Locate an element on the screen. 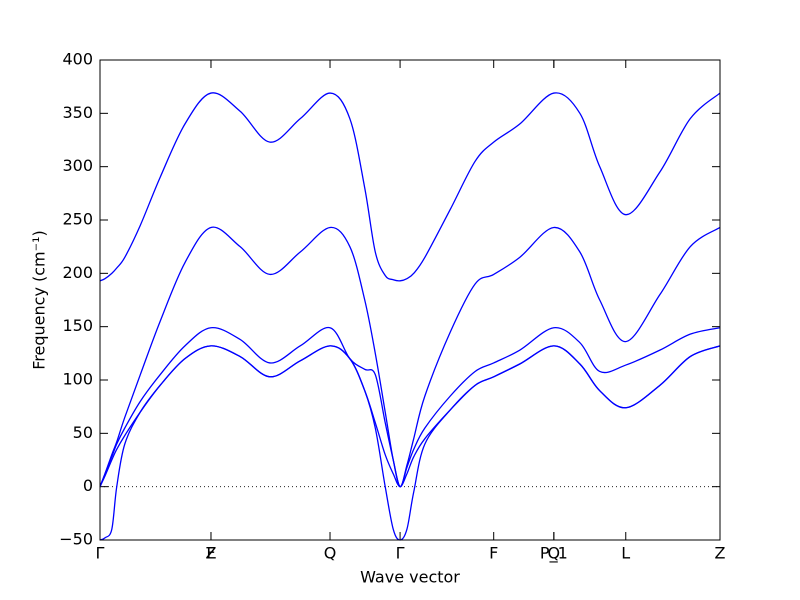  y-tick-label: 350 is located at coordinates (77, 112).